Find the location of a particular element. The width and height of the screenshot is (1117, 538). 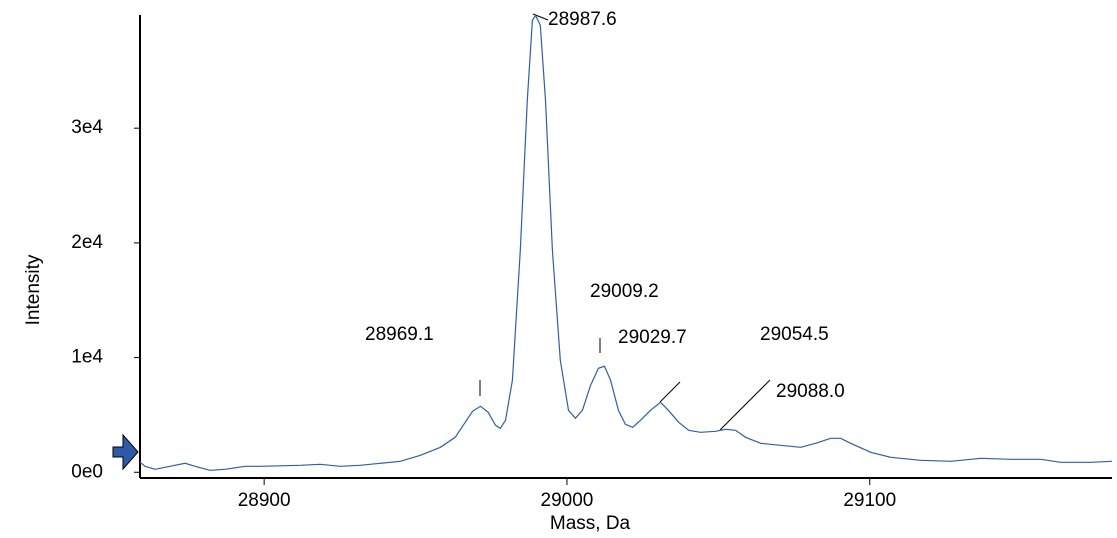

x-tick-label: 29100 is located at coordinates (869, 500).